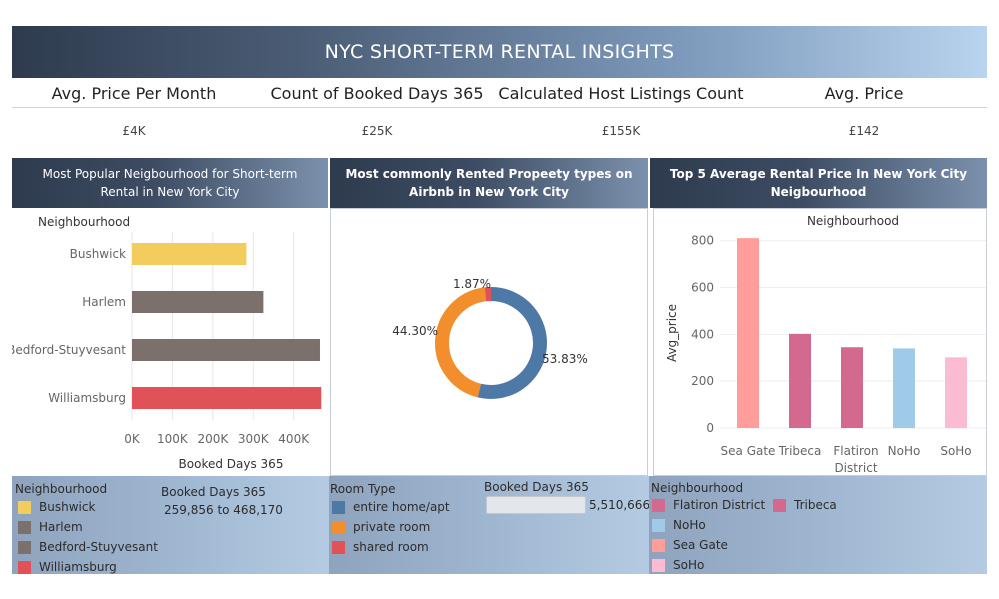  I want to click on category-label: SoHo, so click(955, 451).